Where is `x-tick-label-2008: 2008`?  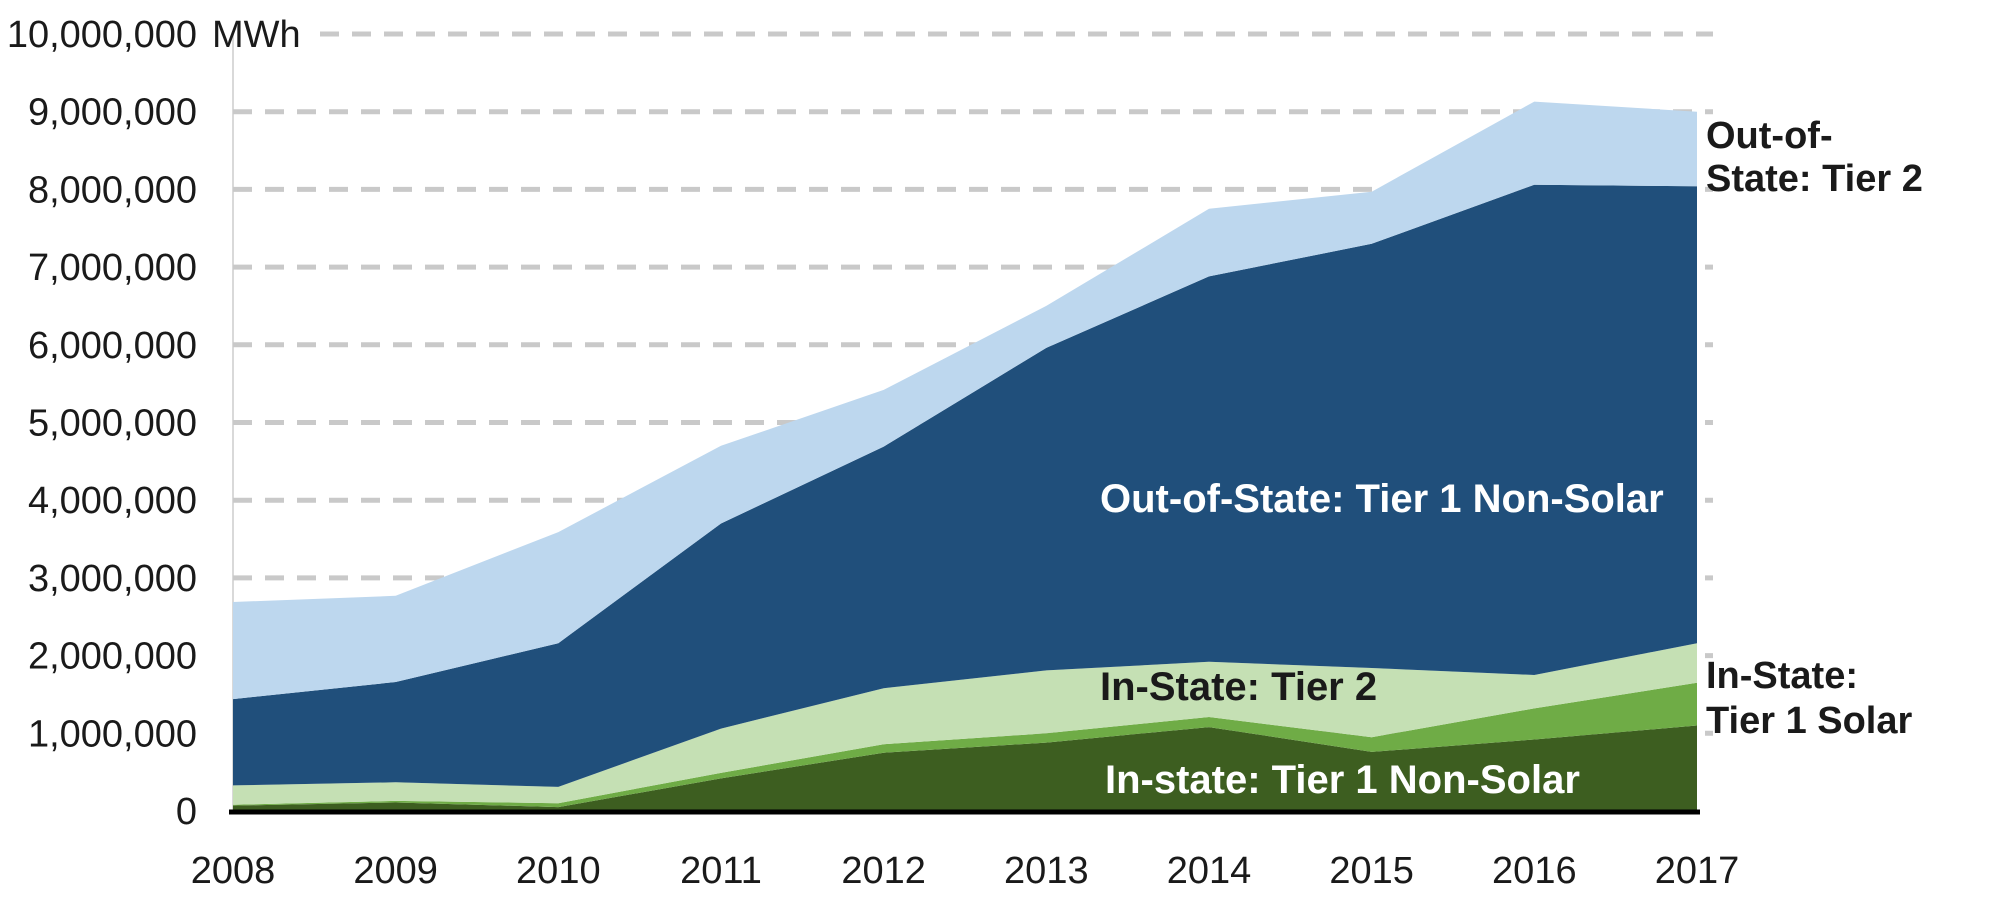
x-tick-label-2008: 2008 is located at coordinates (233, 871).